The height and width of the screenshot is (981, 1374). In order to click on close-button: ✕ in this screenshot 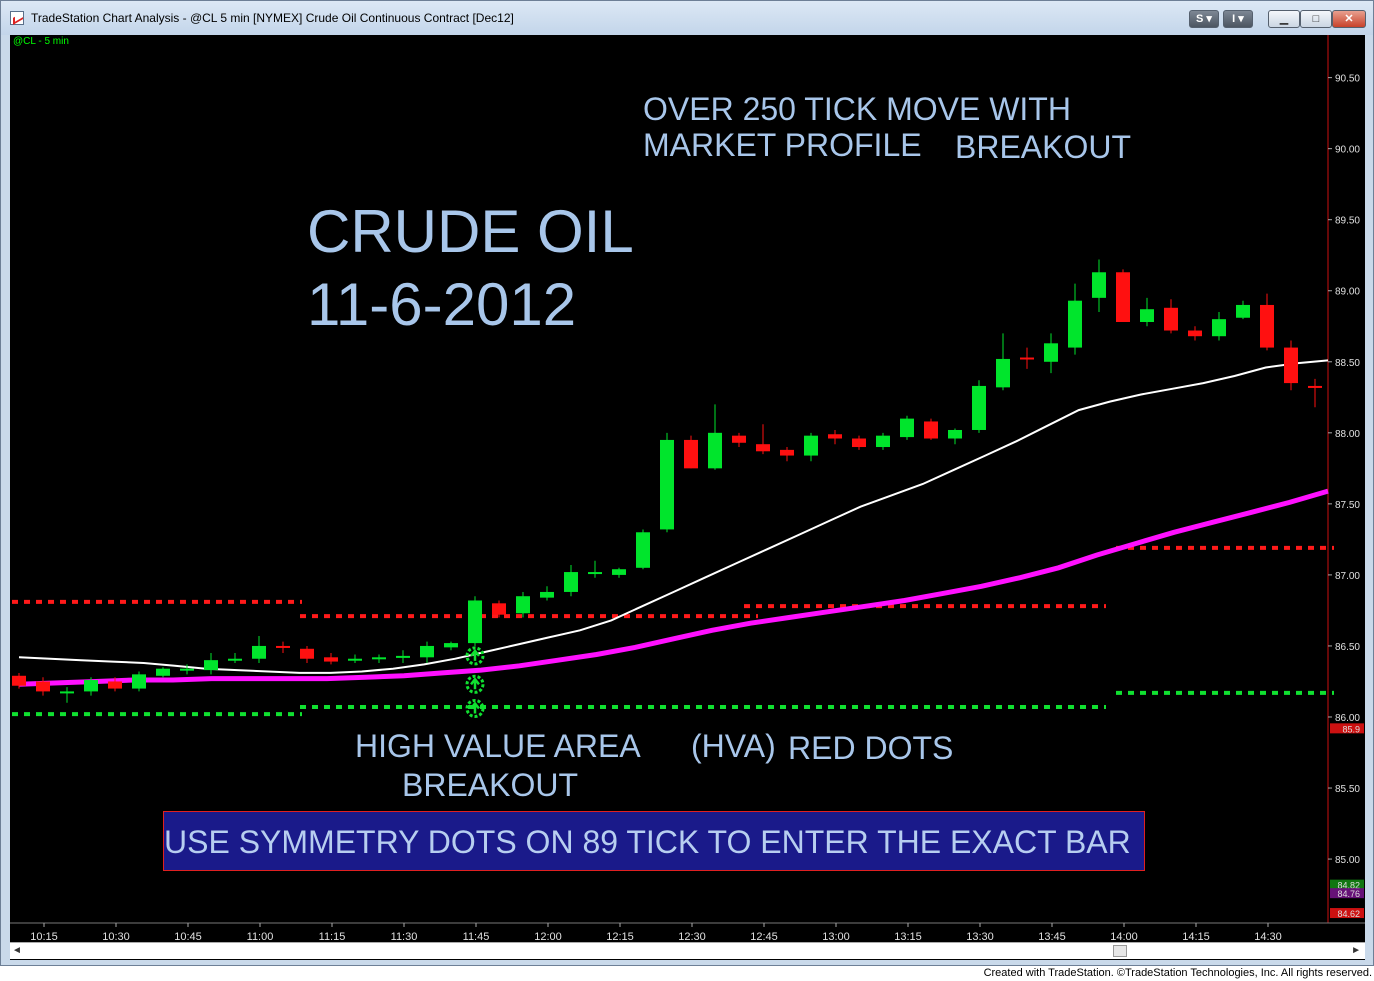, I will do `click(1349, 19)`.